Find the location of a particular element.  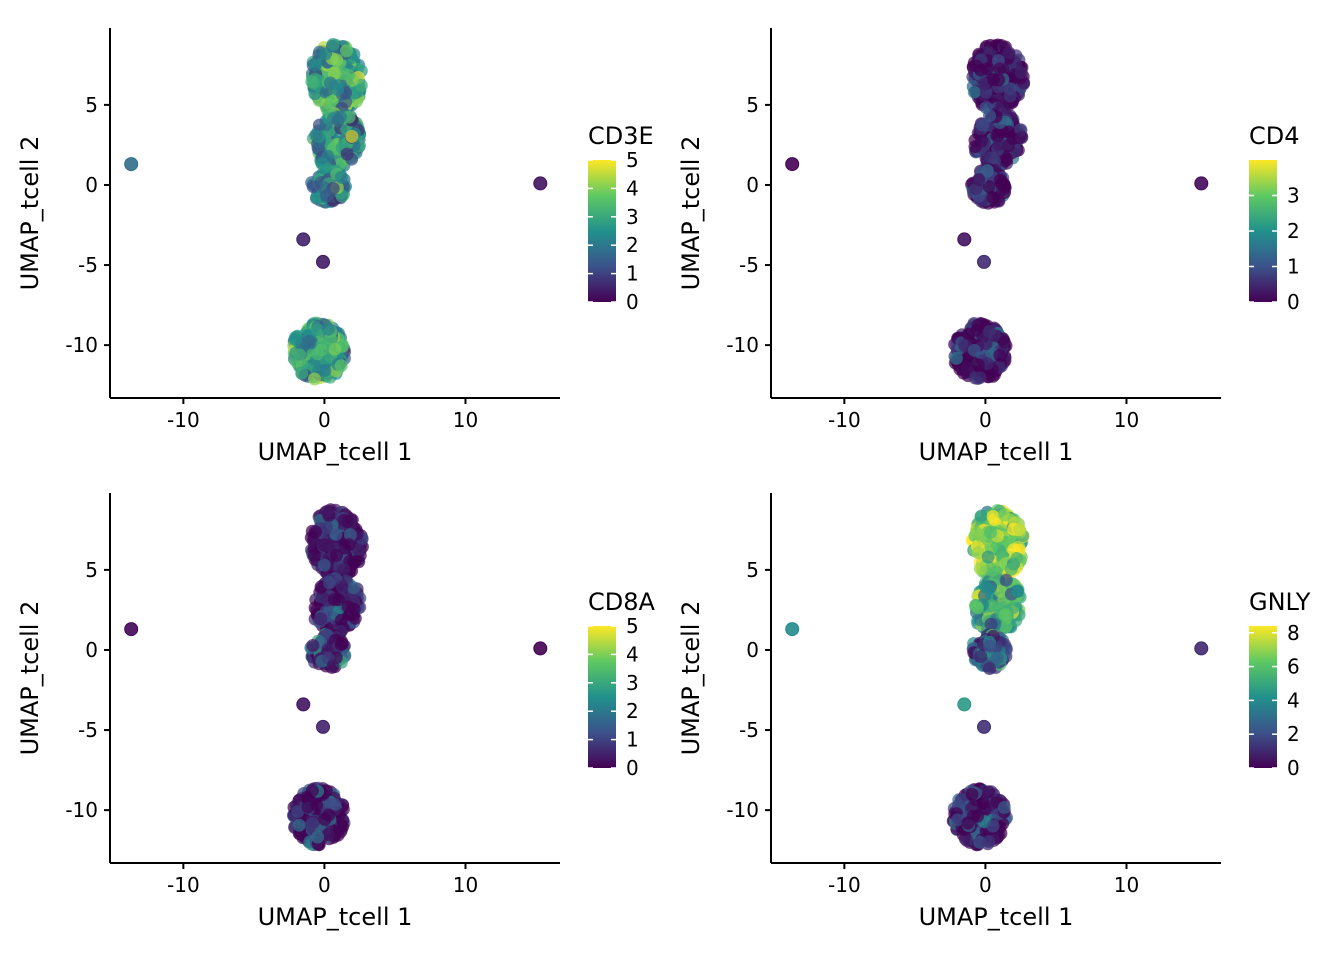

y-tick-label: -5 is located at coordinates (749, 265).